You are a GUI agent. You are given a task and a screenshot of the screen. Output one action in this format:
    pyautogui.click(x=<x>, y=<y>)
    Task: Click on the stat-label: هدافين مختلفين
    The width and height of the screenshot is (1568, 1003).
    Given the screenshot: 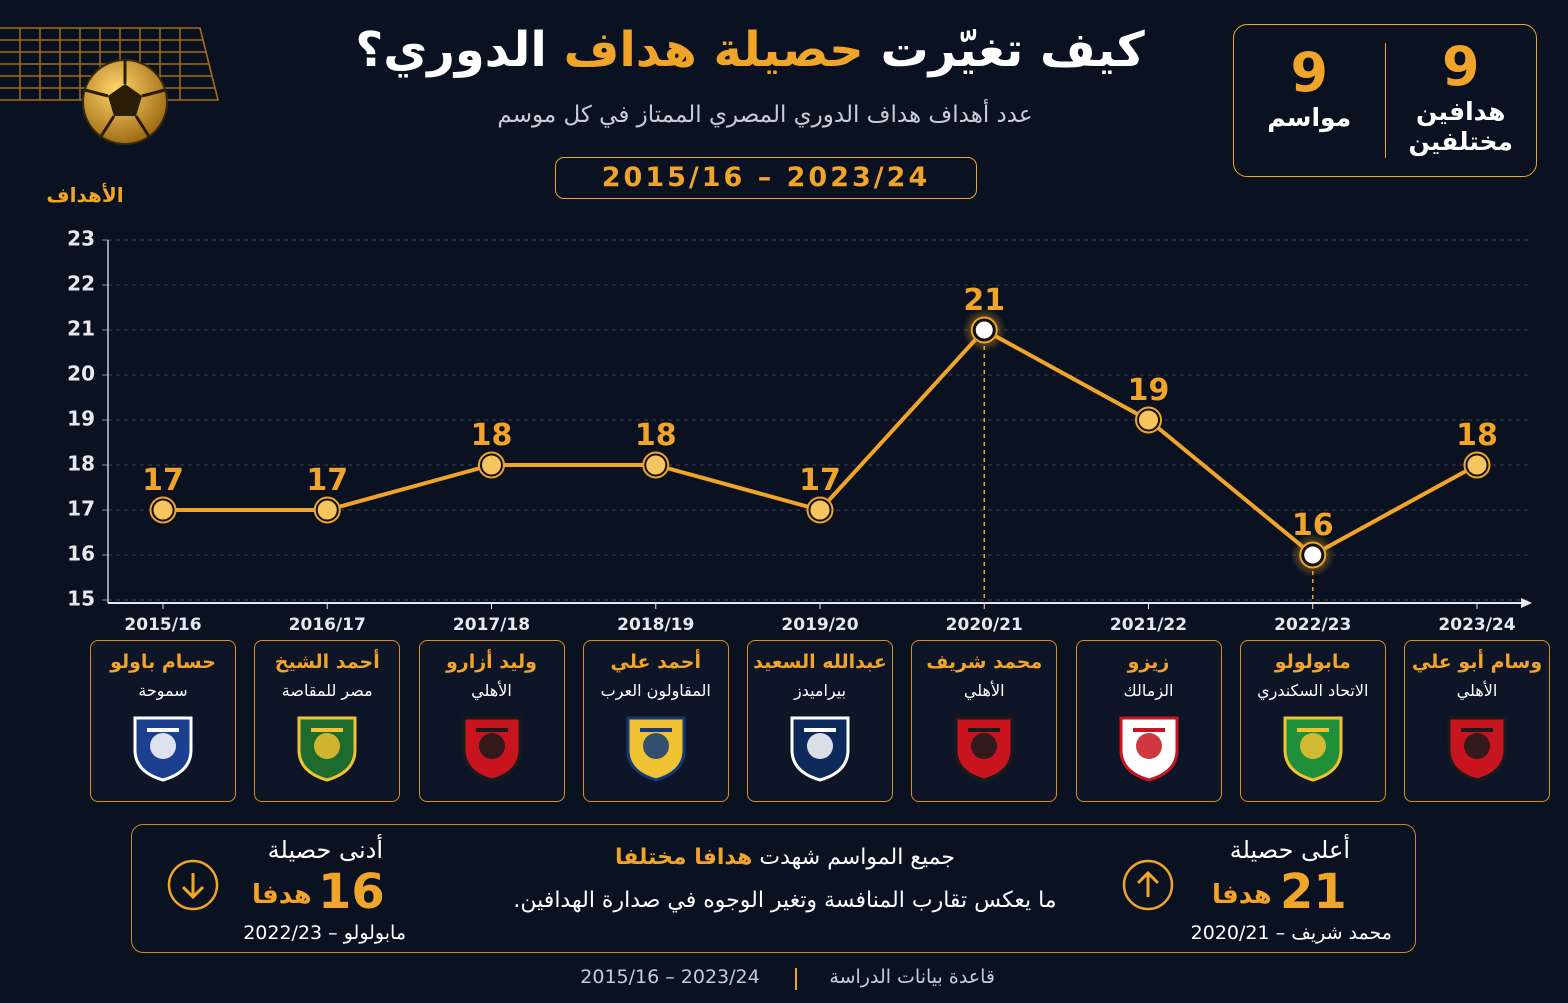 What is the action you would take?
    pyautogui.click(x=1461, y=126)
    